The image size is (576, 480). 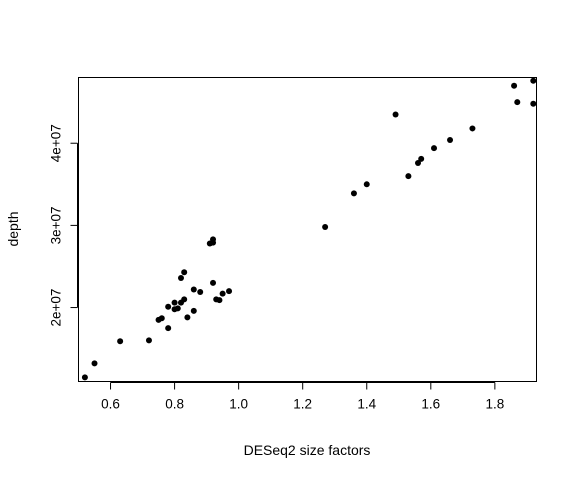 I want to click on x-tick-label: 1.4, so click(x=366, y=404).